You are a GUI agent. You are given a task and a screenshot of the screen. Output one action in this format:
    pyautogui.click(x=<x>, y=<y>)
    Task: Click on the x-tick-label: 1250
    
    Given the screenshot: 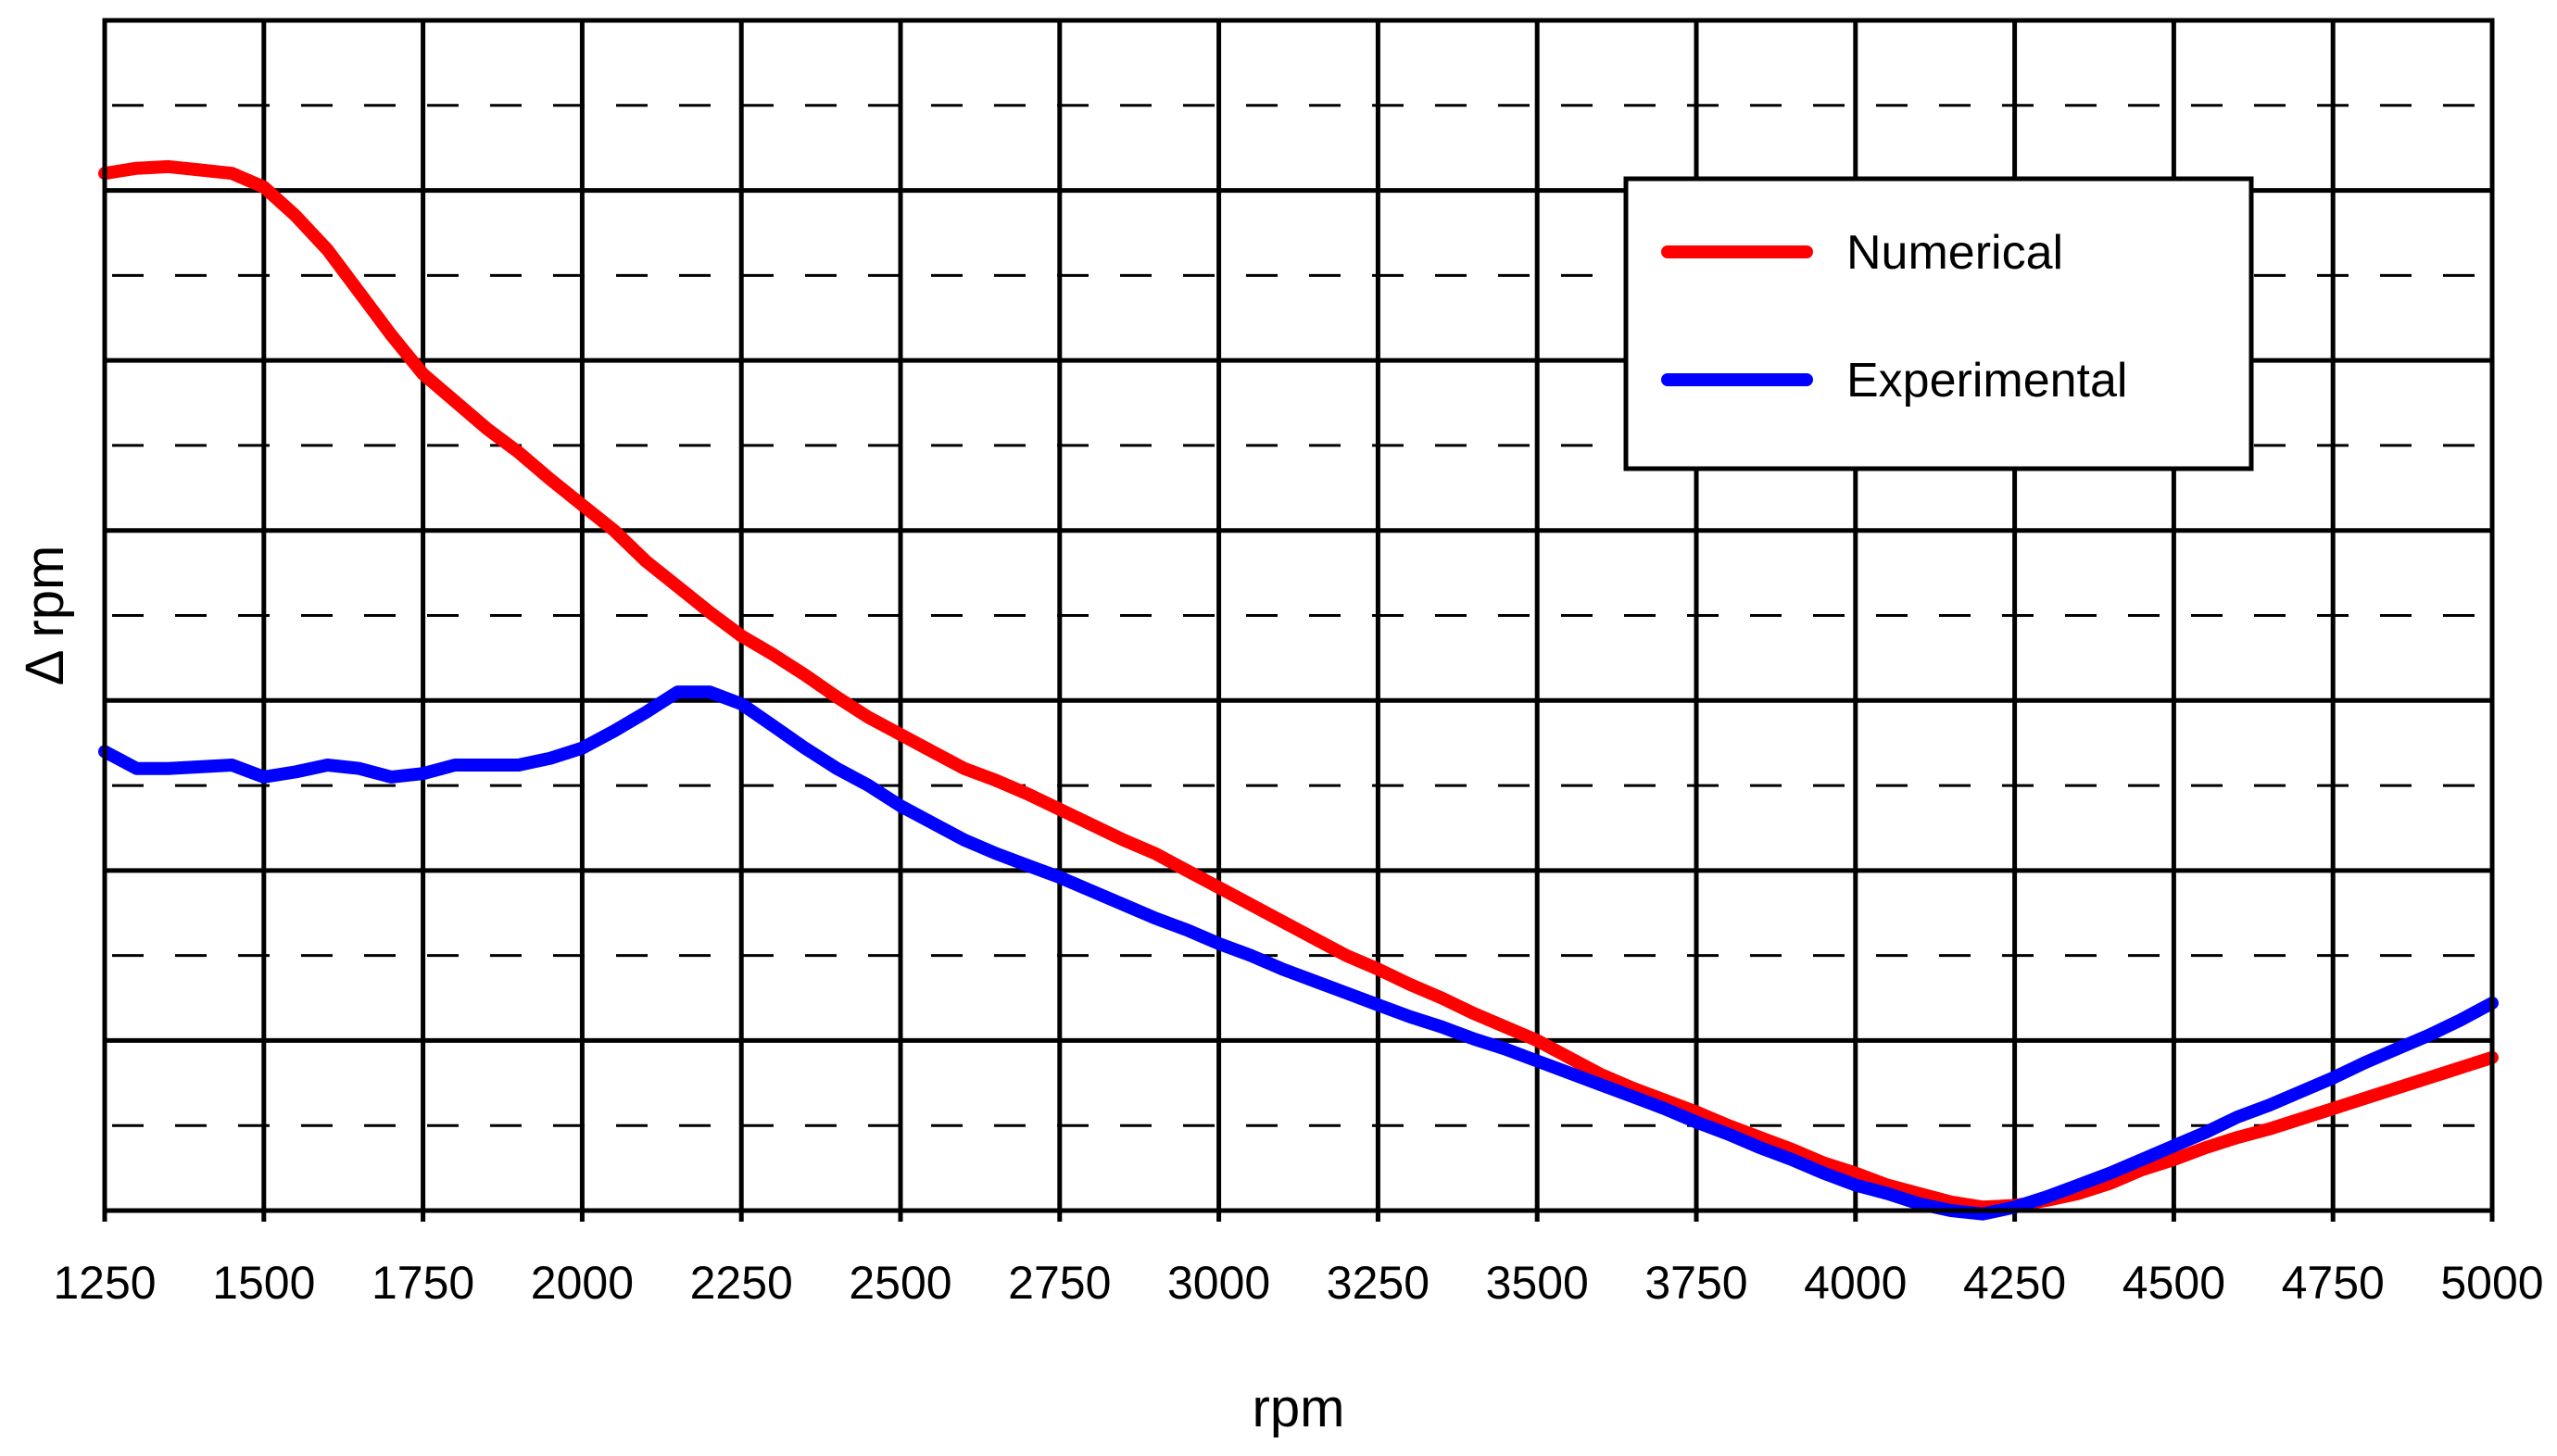 What is the action you would take?
    pyautogui.click(x=104, y=1283)
    